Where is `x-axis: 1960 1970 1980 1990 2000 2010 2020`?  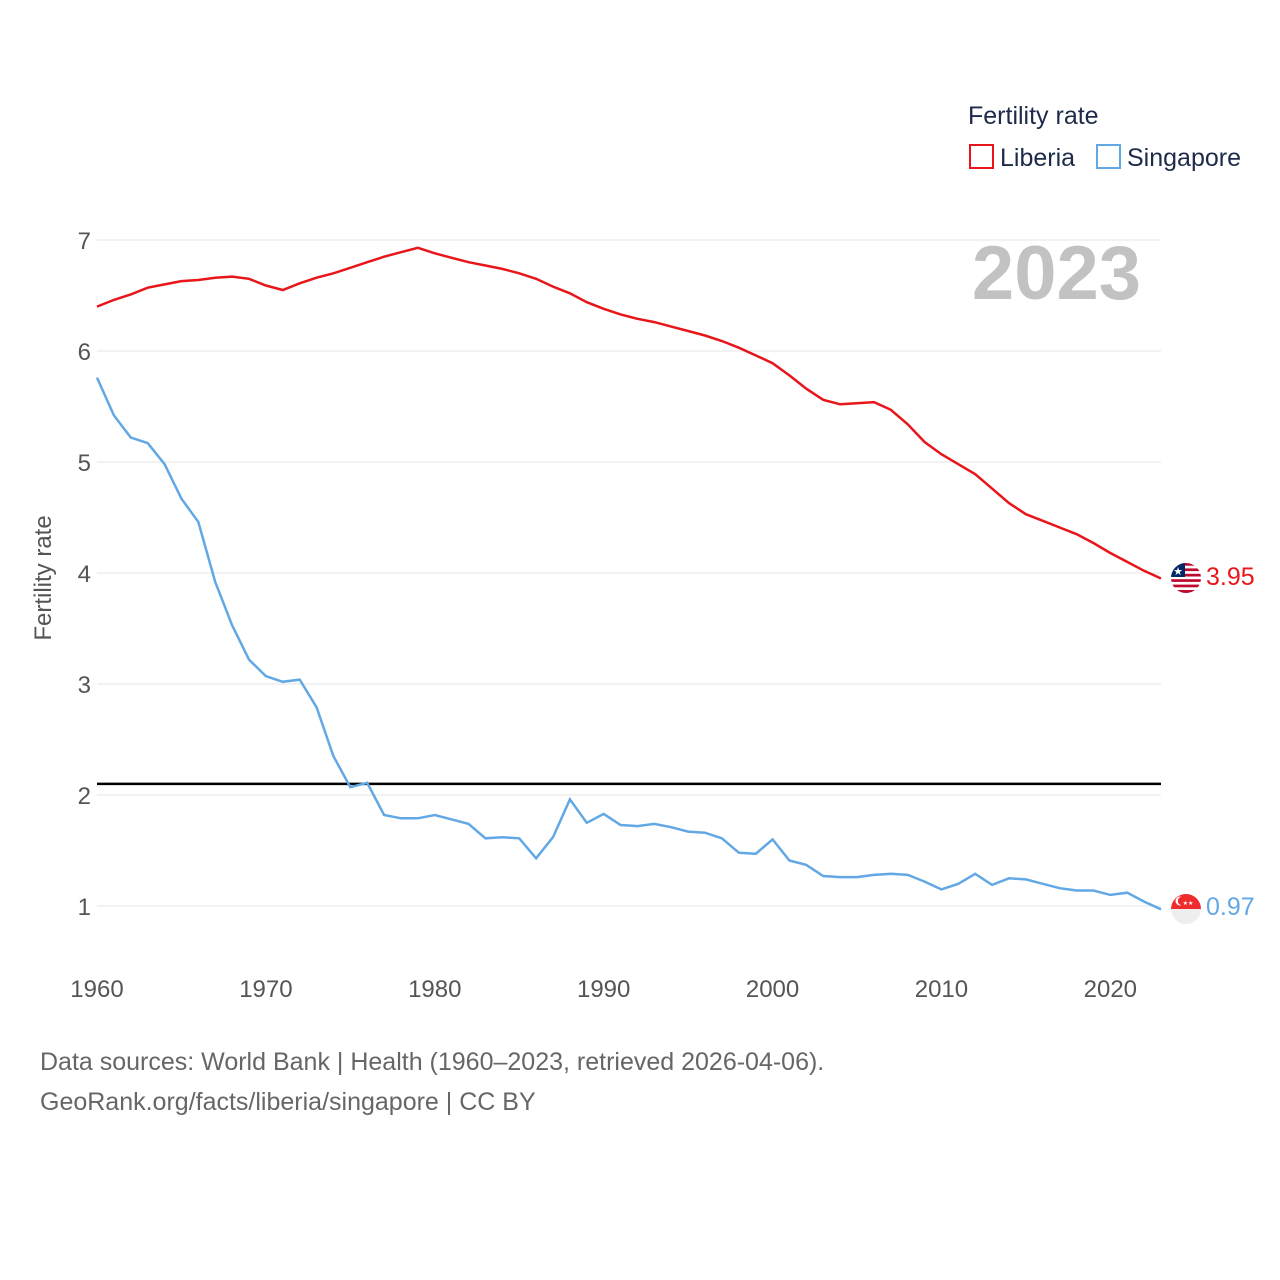 x-axis: 1960 1970 1980 1990 2000 2010 2020 is located at coordinates (603, 989).